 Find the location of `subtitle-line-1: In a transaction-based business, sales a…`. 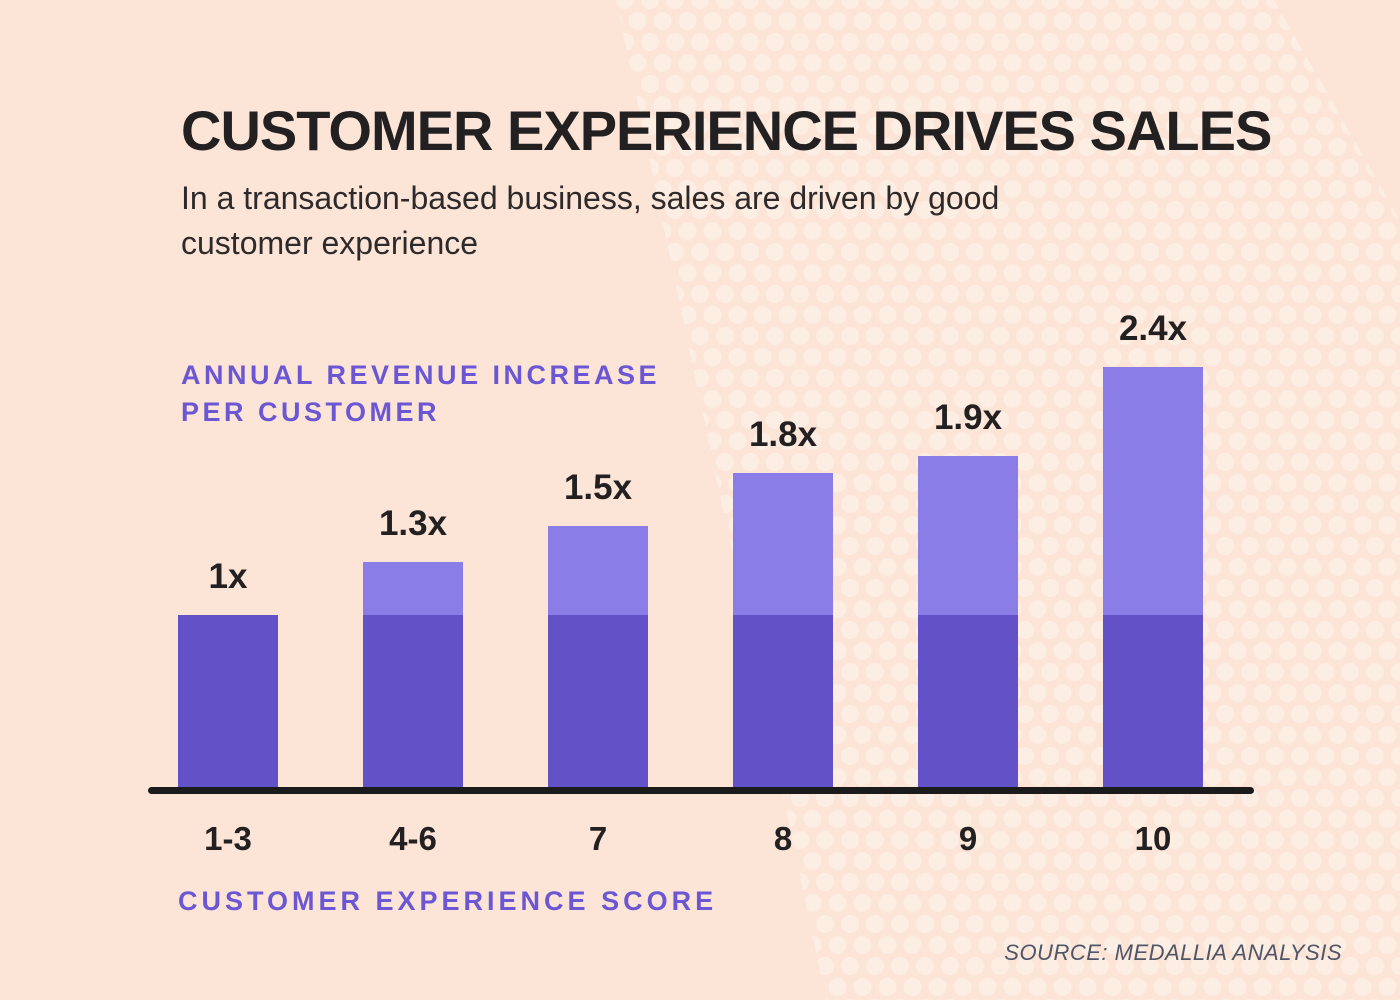

subtitle-line-1: In a transaction-based business, sales a… is located at coordinates (590, 198).